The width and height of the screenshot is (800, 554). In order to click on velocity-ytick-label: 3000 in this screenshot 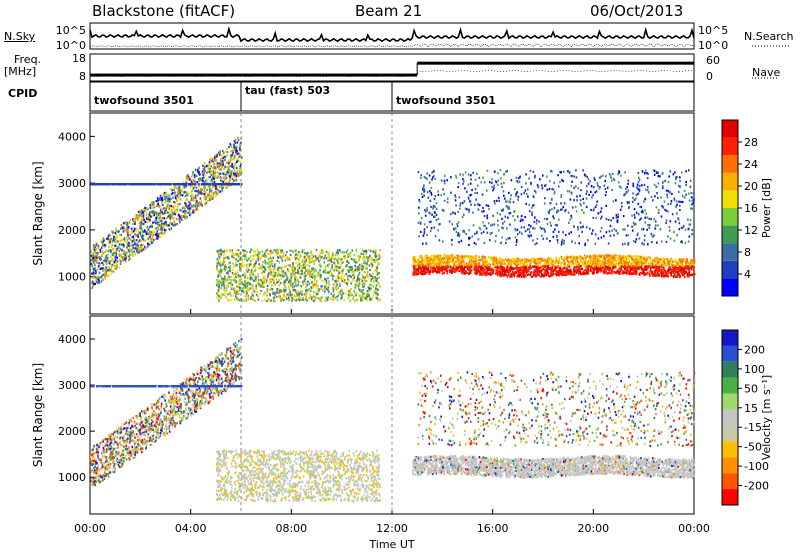, I will do `click(72, 385)`.